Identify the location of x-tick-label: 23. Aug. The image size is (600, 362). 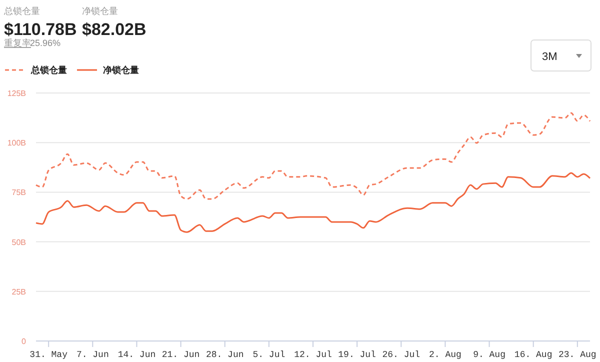
(577, 355).